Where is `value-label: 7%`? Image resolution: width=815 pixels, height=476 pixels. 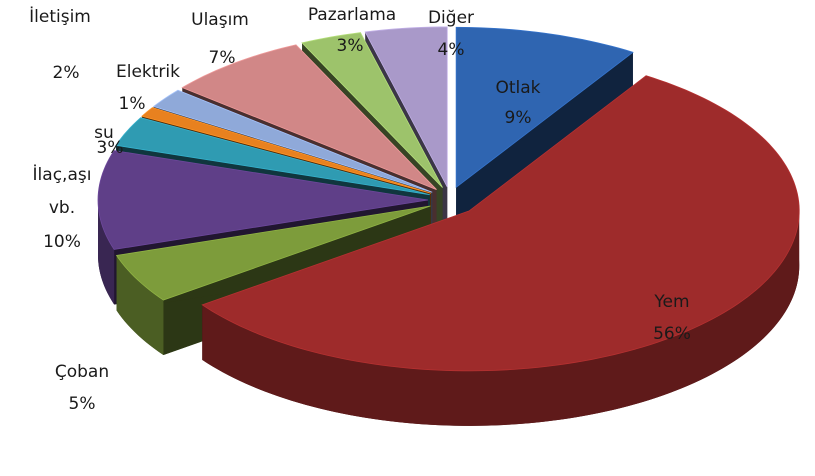
value-label: 7% is located at coordinates (222, 58).